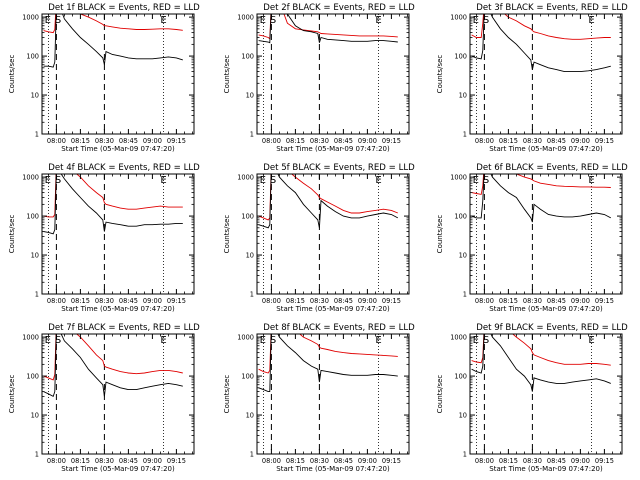 The image size is (640, 480). I want to click on panel-title: Det 8f BLACK = Events, RED = LLD, so click(339, 328).